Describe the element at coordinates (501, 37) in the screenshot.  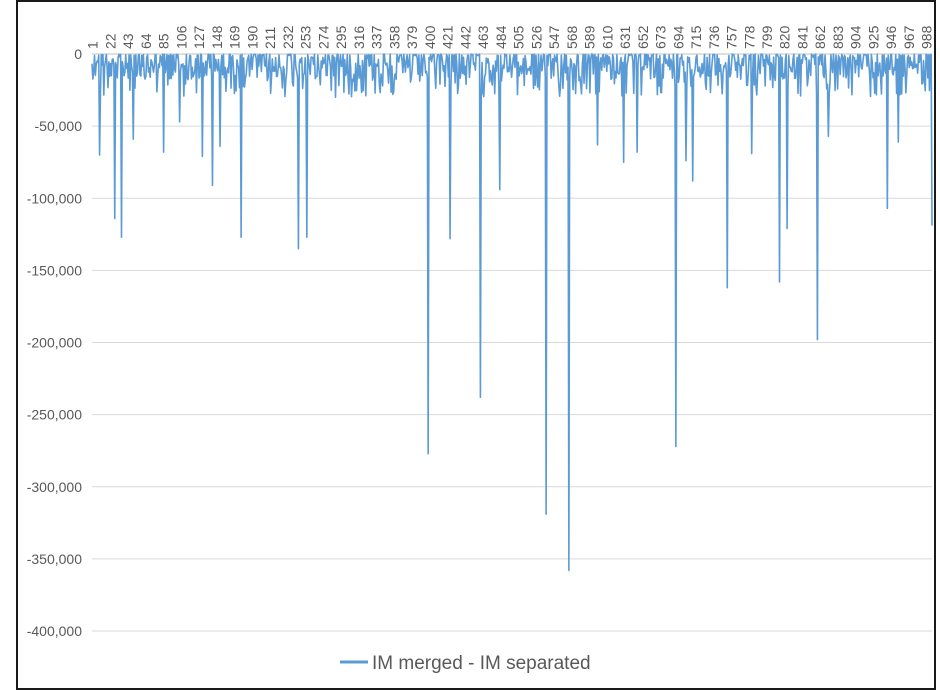
I see `x-tick-label: 484` at that location.